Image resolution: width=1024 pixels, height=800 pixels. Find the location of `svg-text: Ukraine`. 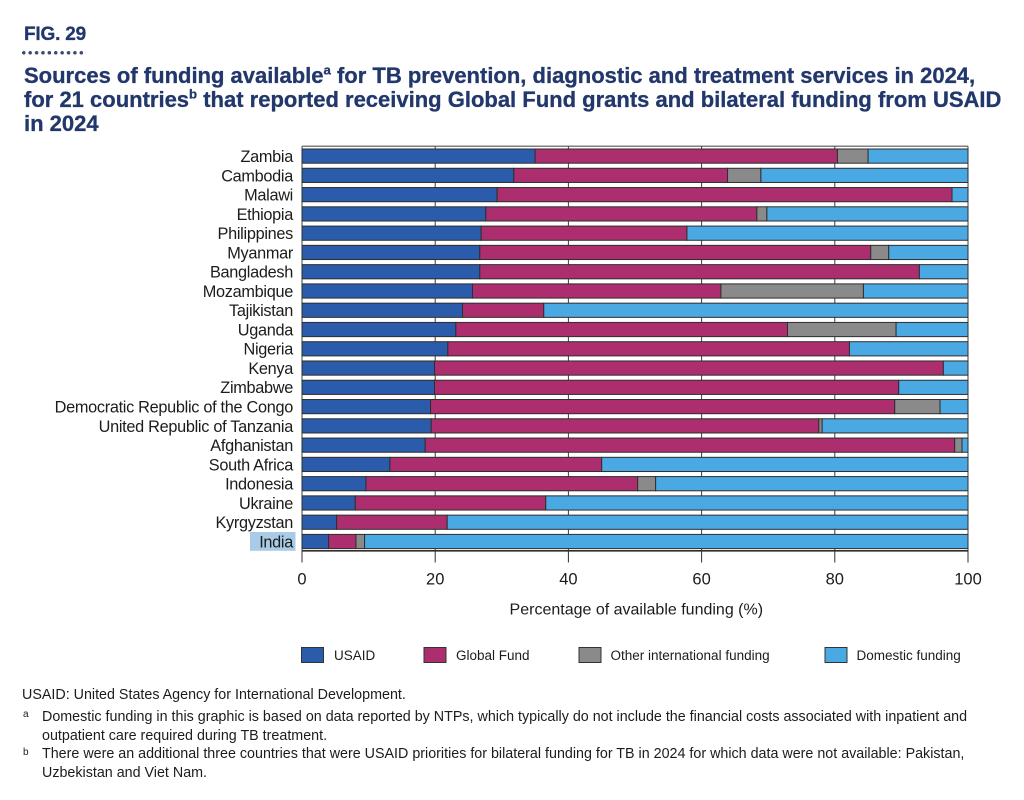

svg-text: Ukraine is located at coordinates (266, 504).